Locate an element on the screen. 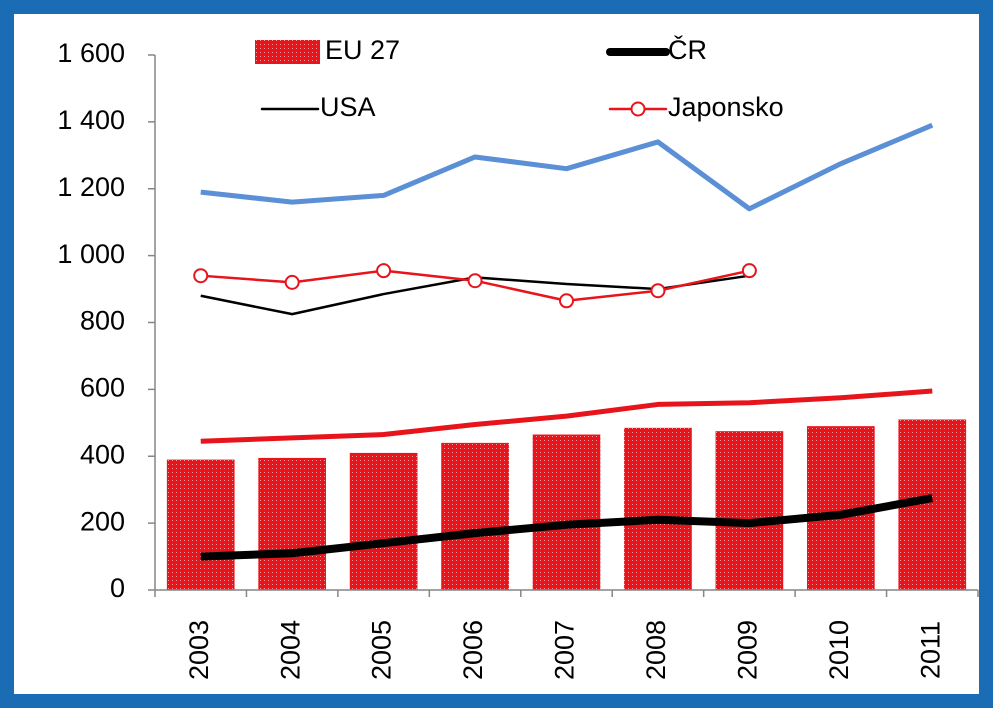 The width and height of the screenshot is (993, 713). y-tick-label: 600 is located at coordinates (102, 388).